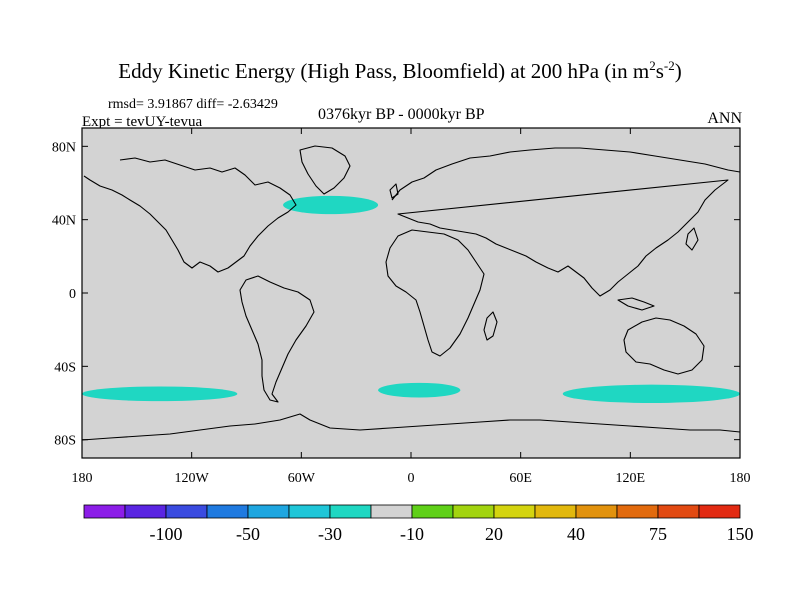  What do you see at coordinates (193, 104) in the screenshot?
I see `stats-text: rmsd= 3.91867 diff= -2.63429` at bounding box center [193, 104].